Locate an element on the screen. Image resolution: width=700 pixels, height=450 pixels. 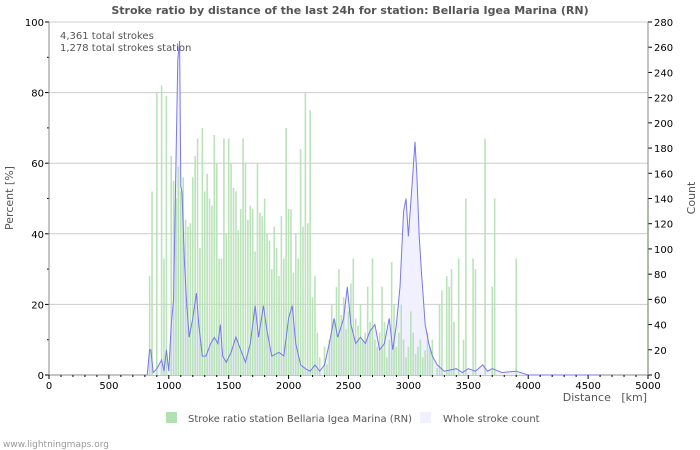
x-tick-label: 1000 is located at coordinates (168, 386).